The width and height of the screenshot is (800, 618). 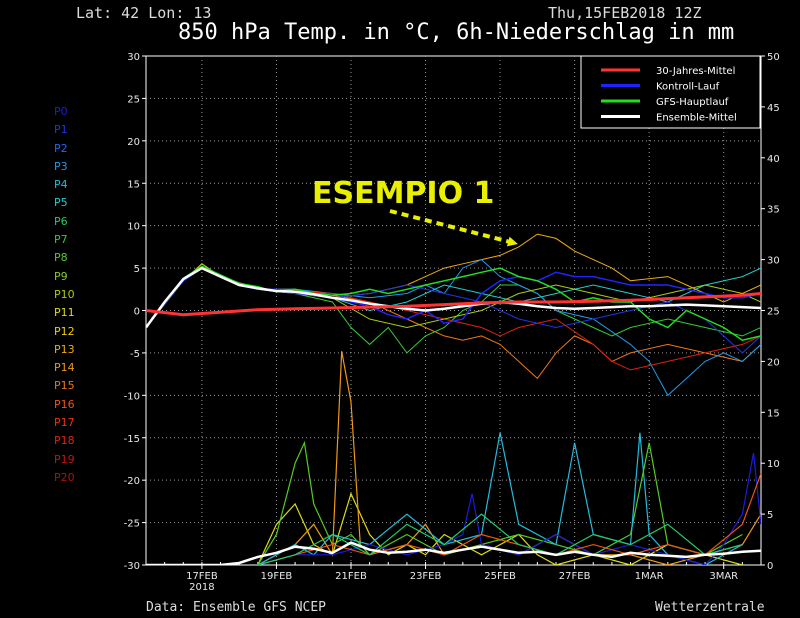 I want to click on member-legend-item: P4, so click(x=61, y=185).